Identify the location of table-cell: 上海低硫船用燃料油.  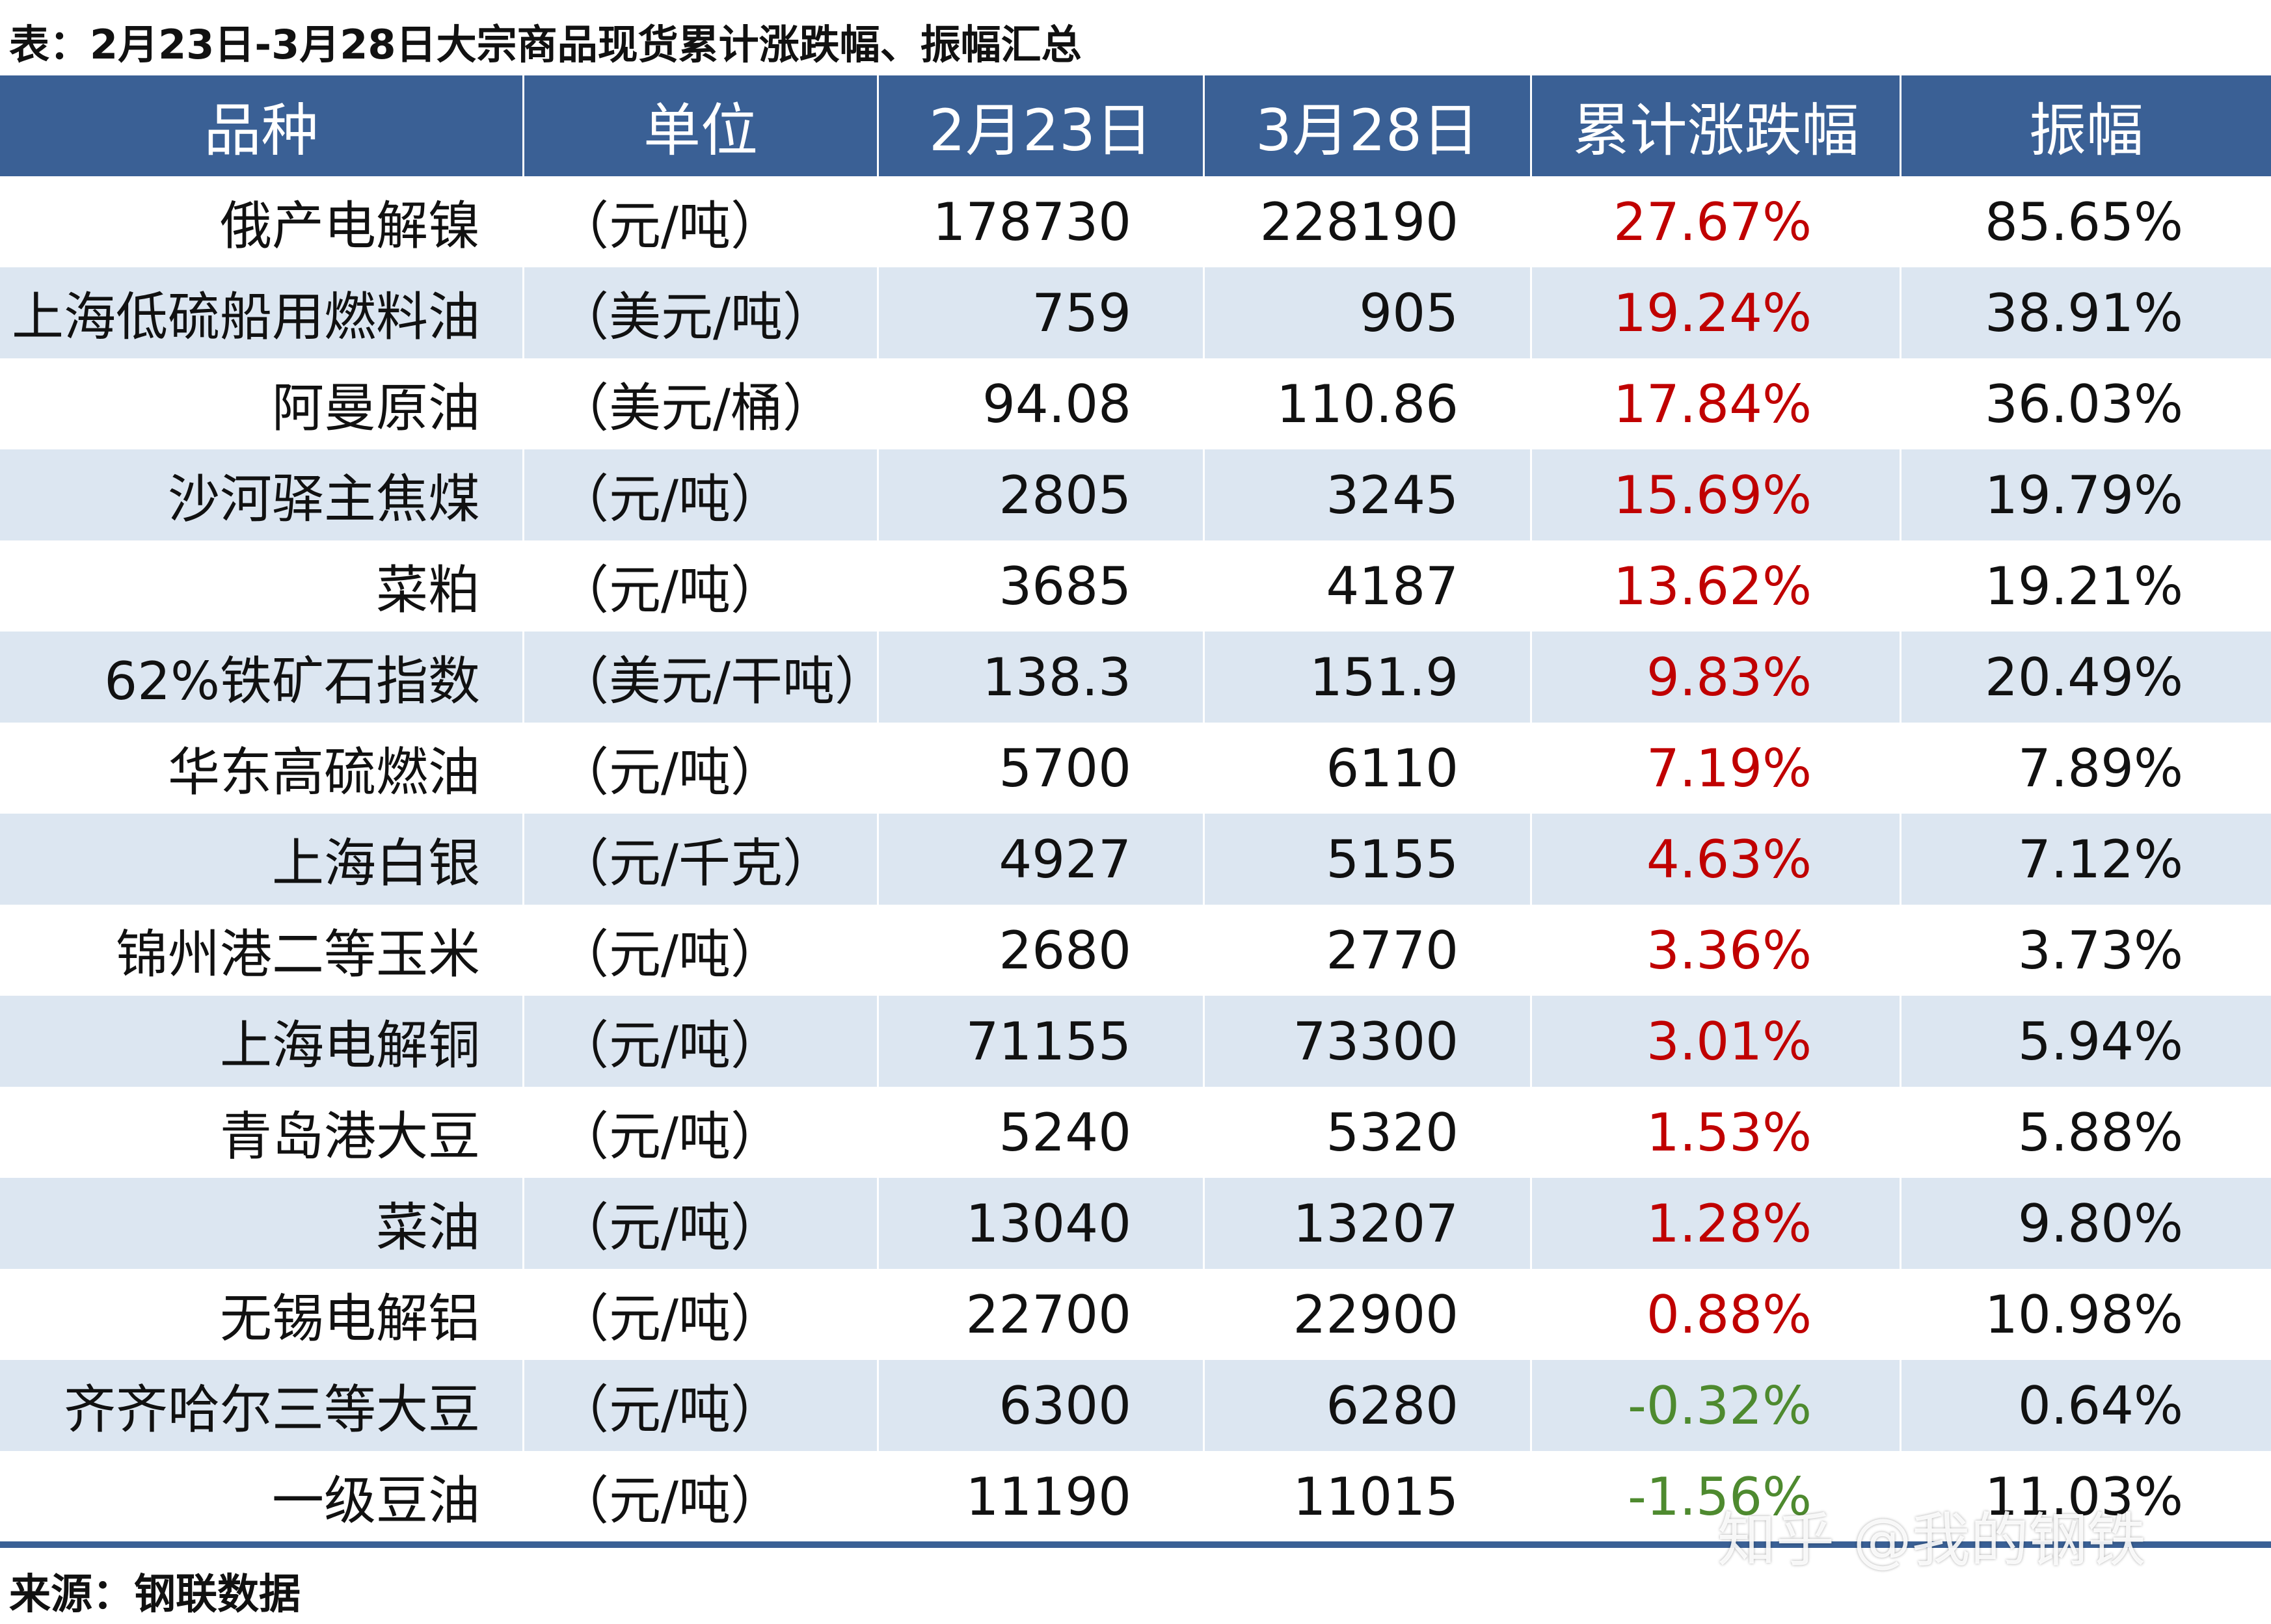
(262, 312).